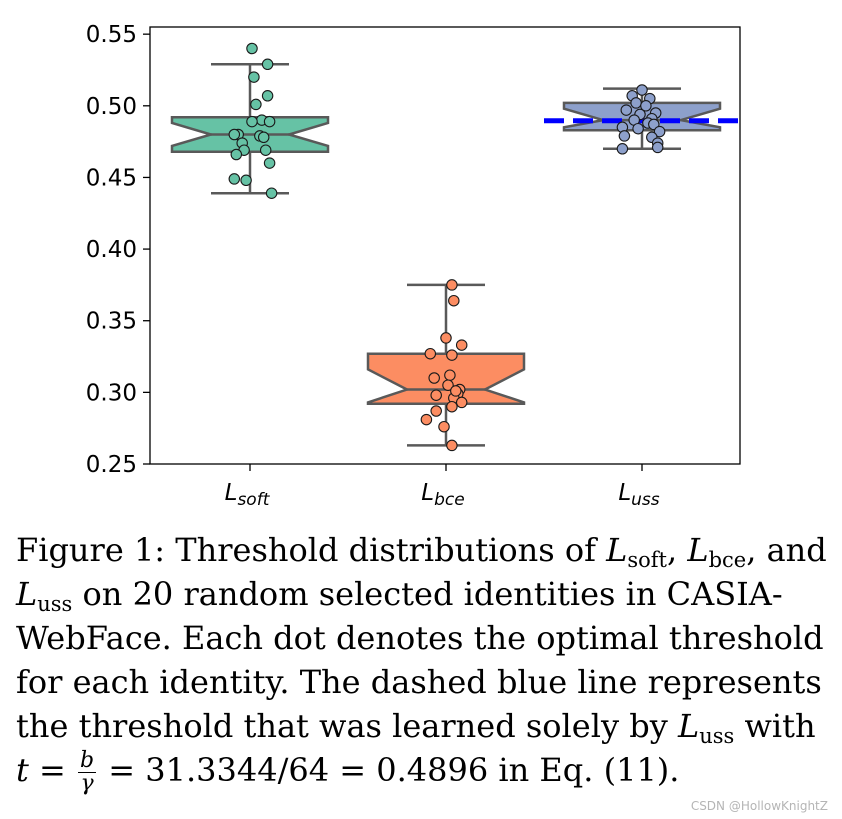  I want to click on strip-points-bce, so click(444, 365).